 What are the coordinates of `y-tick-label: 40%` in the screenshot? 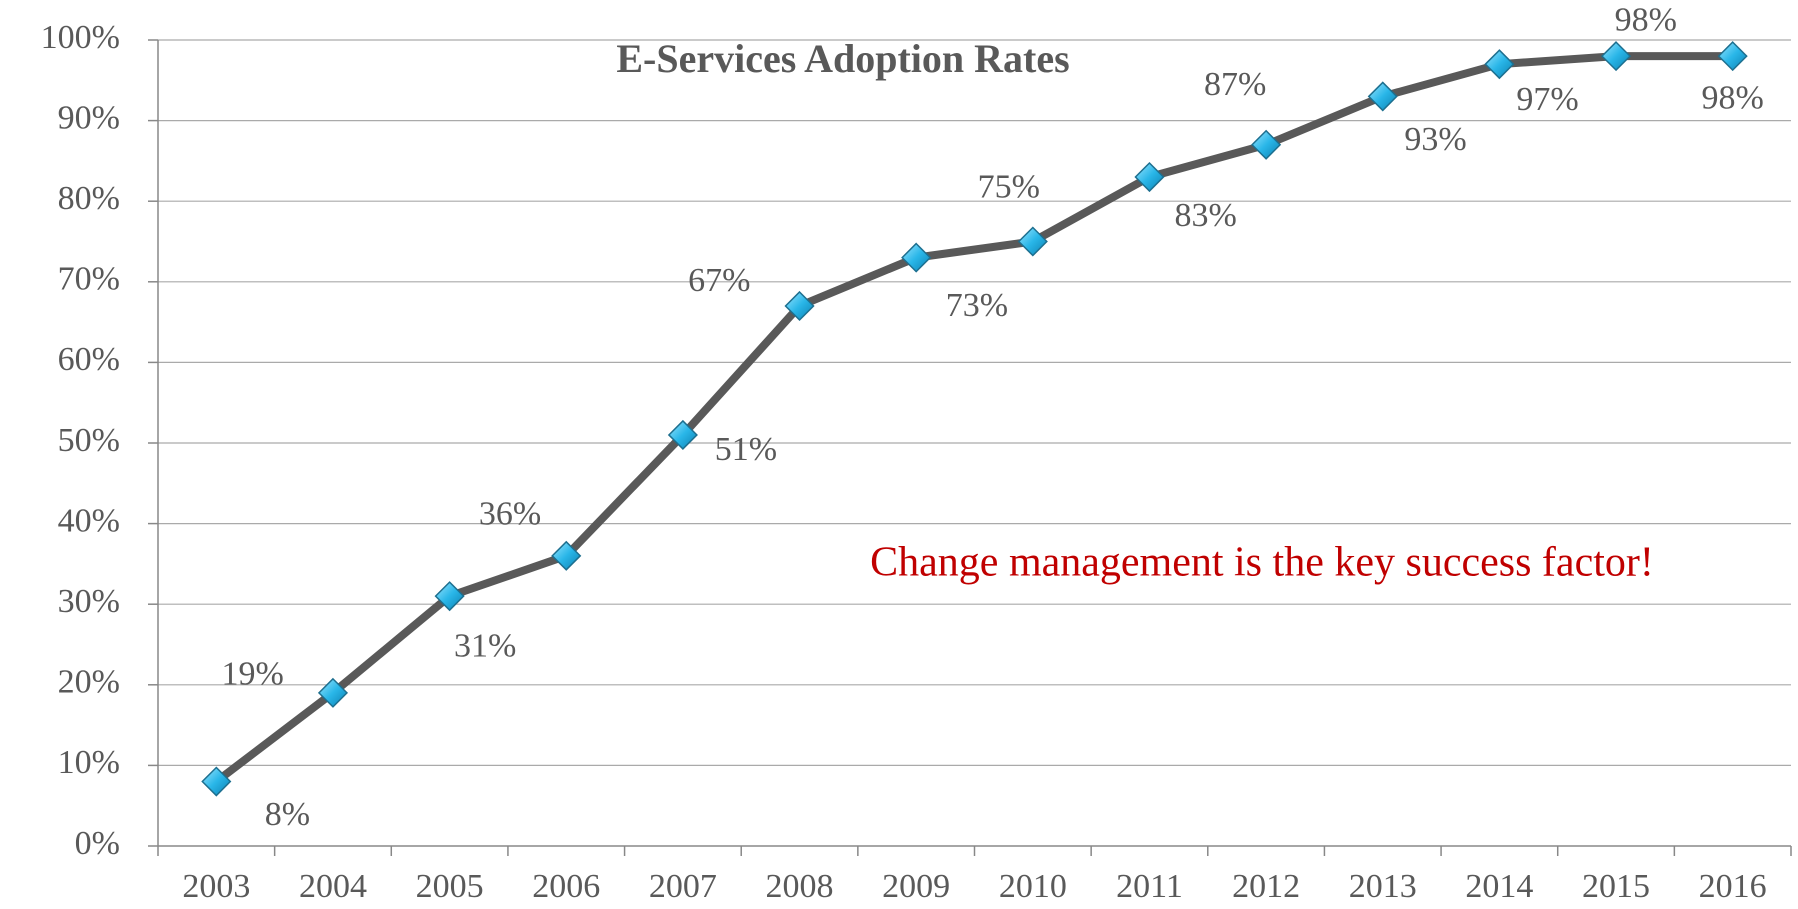 It's located at (89, 520).